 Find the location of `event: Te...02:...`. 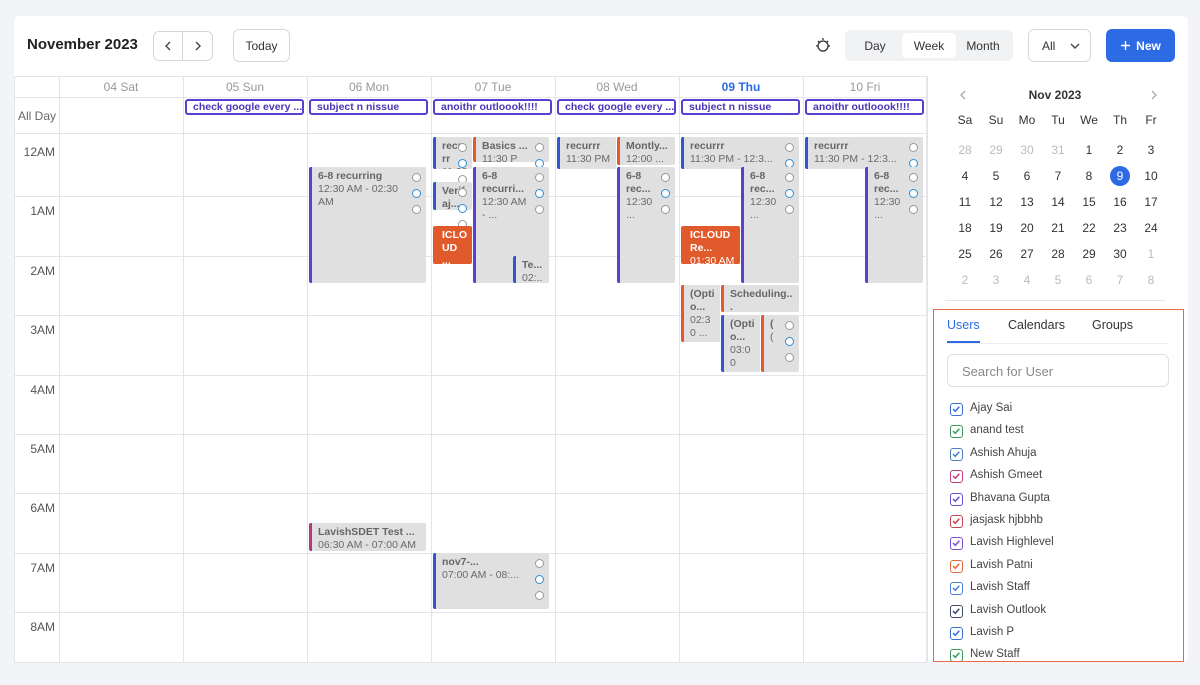

event: Te...02:... is located at coordinates (531, 269).